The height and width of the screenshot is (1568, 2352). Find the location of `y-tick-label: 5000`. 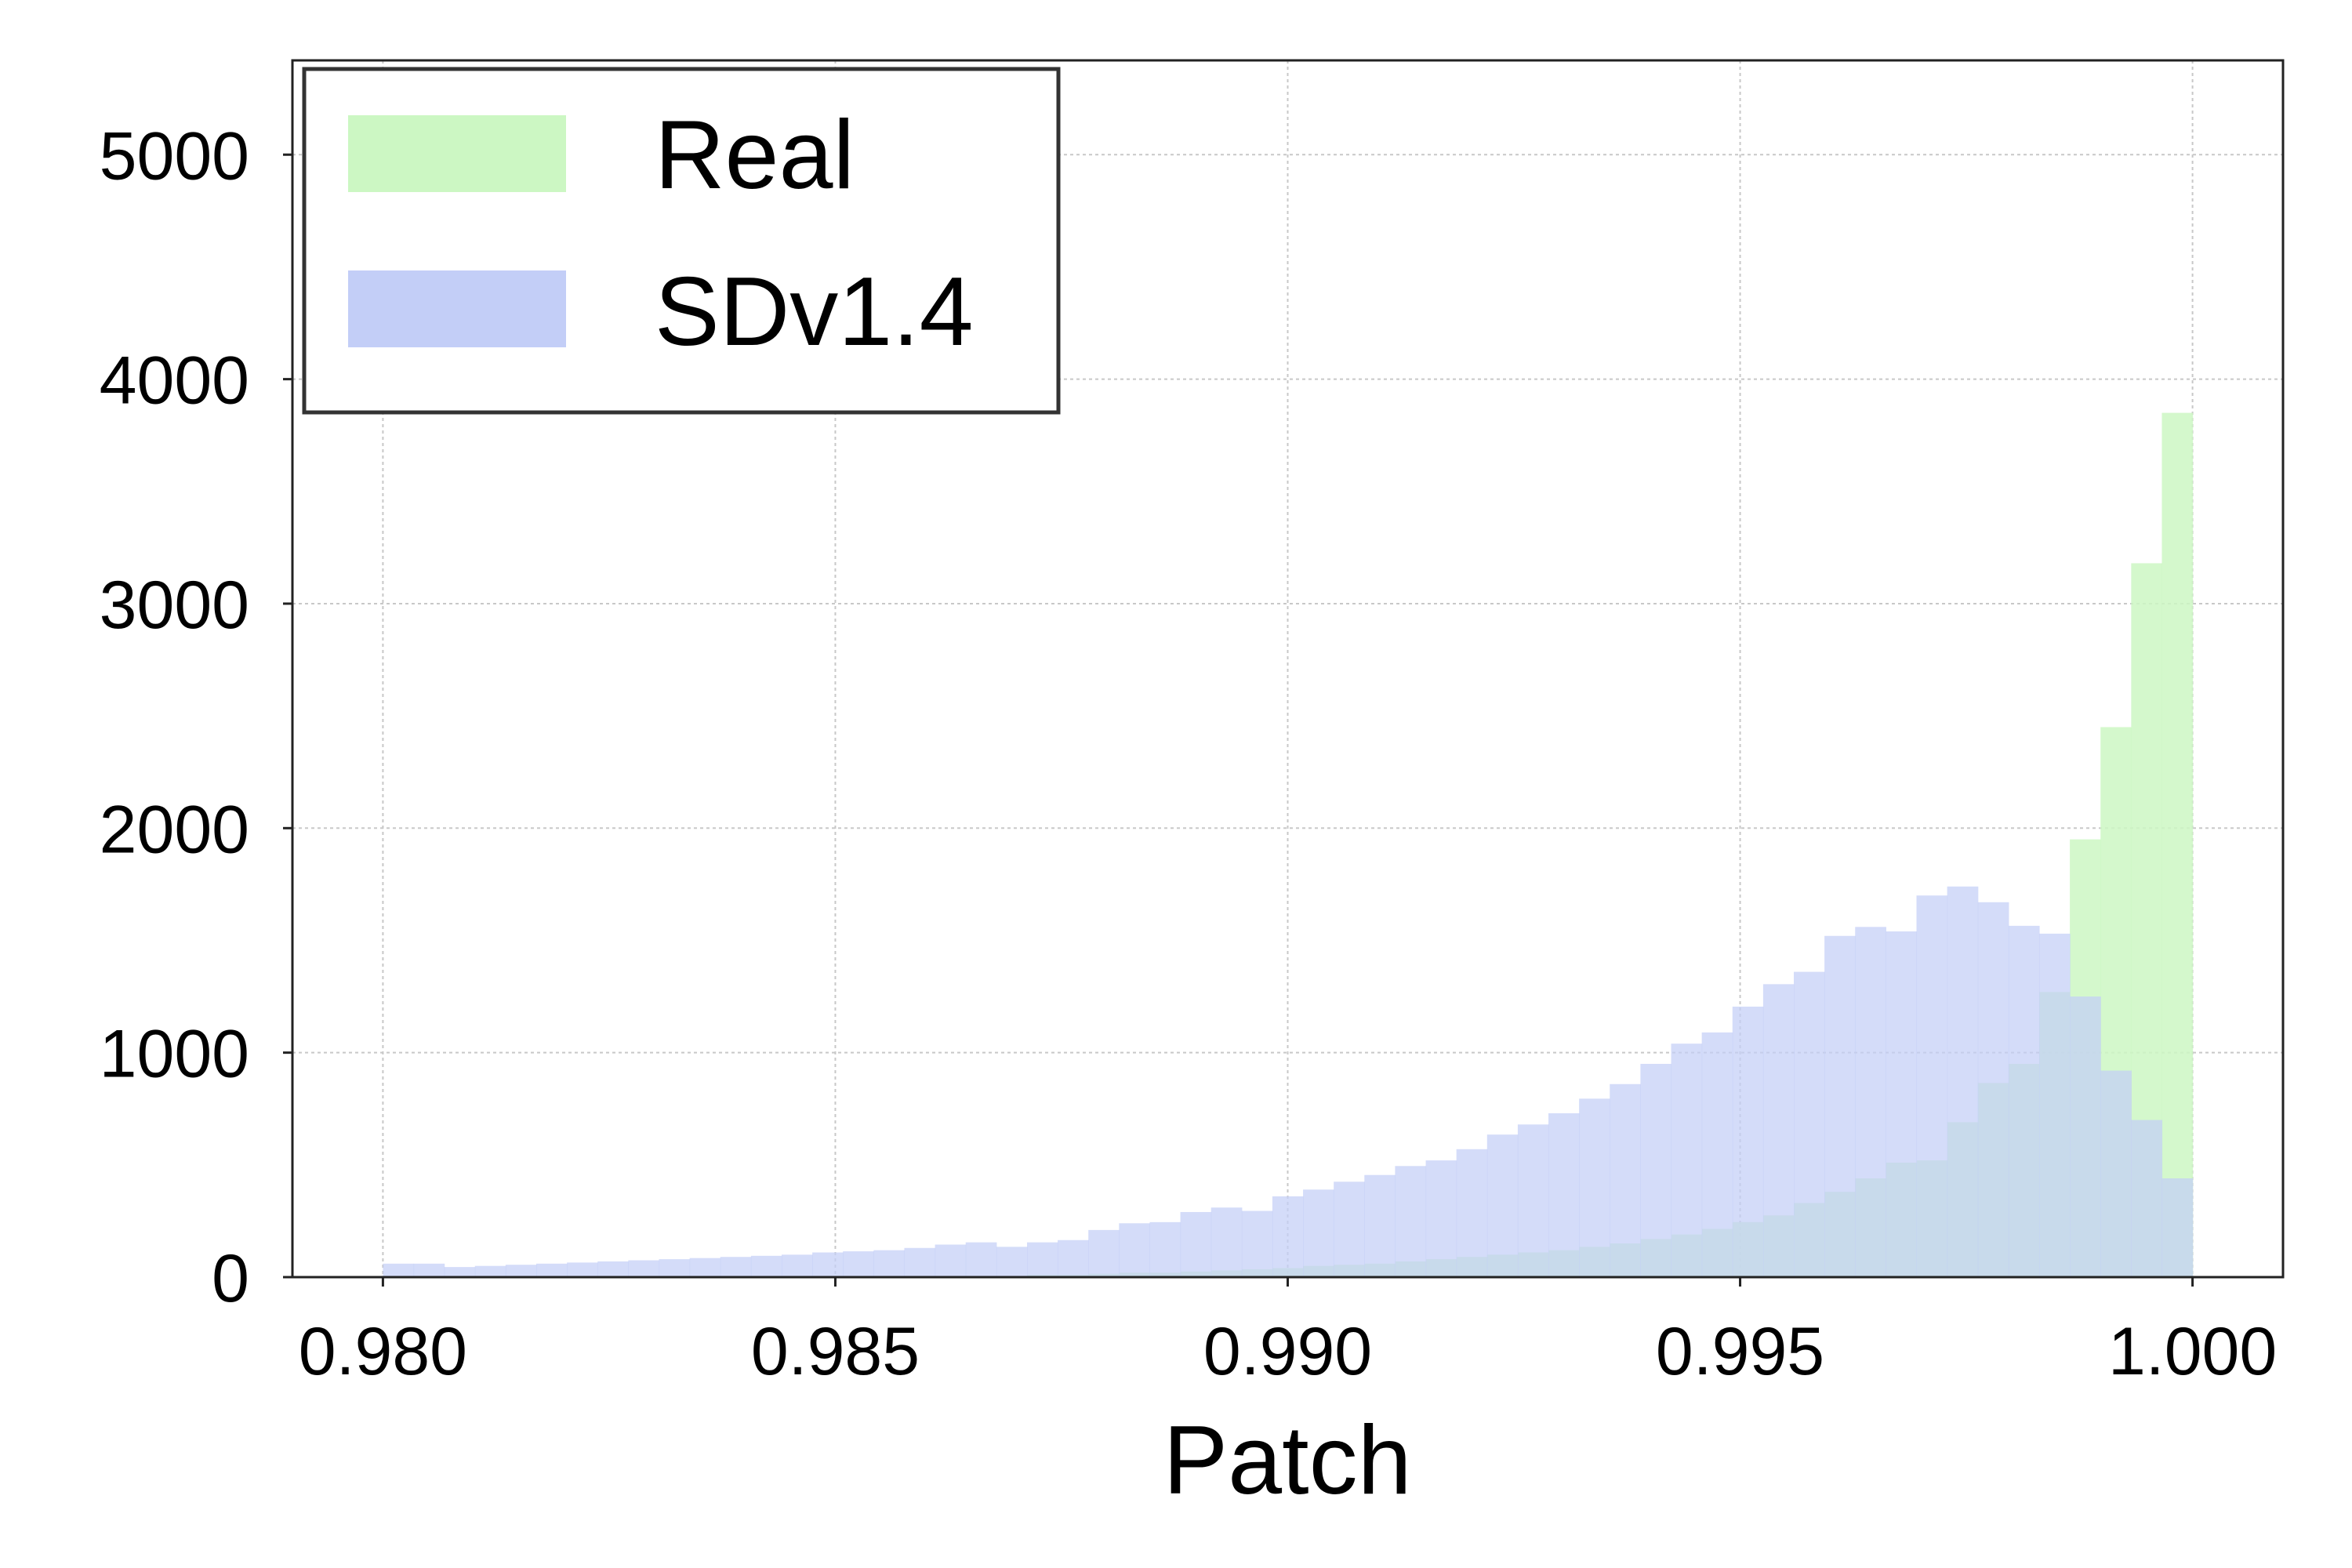

y-tick-label: 5000 is located at coordinates (174, 156).